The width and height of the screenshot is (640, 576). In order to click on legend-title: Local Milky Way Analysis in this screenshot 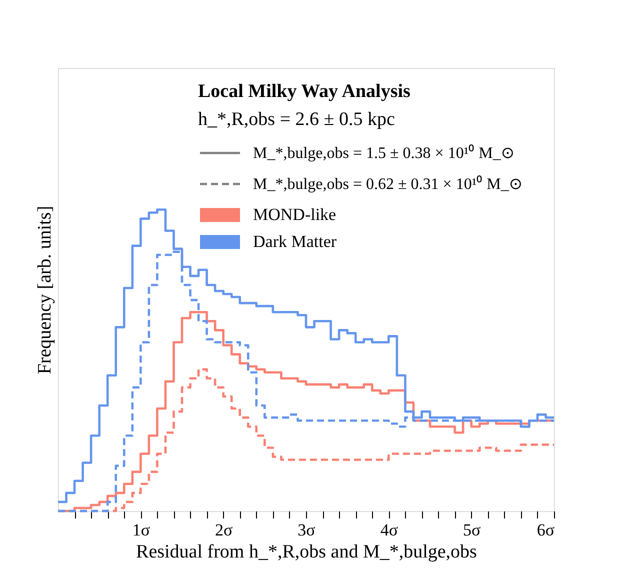, I will do `click(304, 91)`.